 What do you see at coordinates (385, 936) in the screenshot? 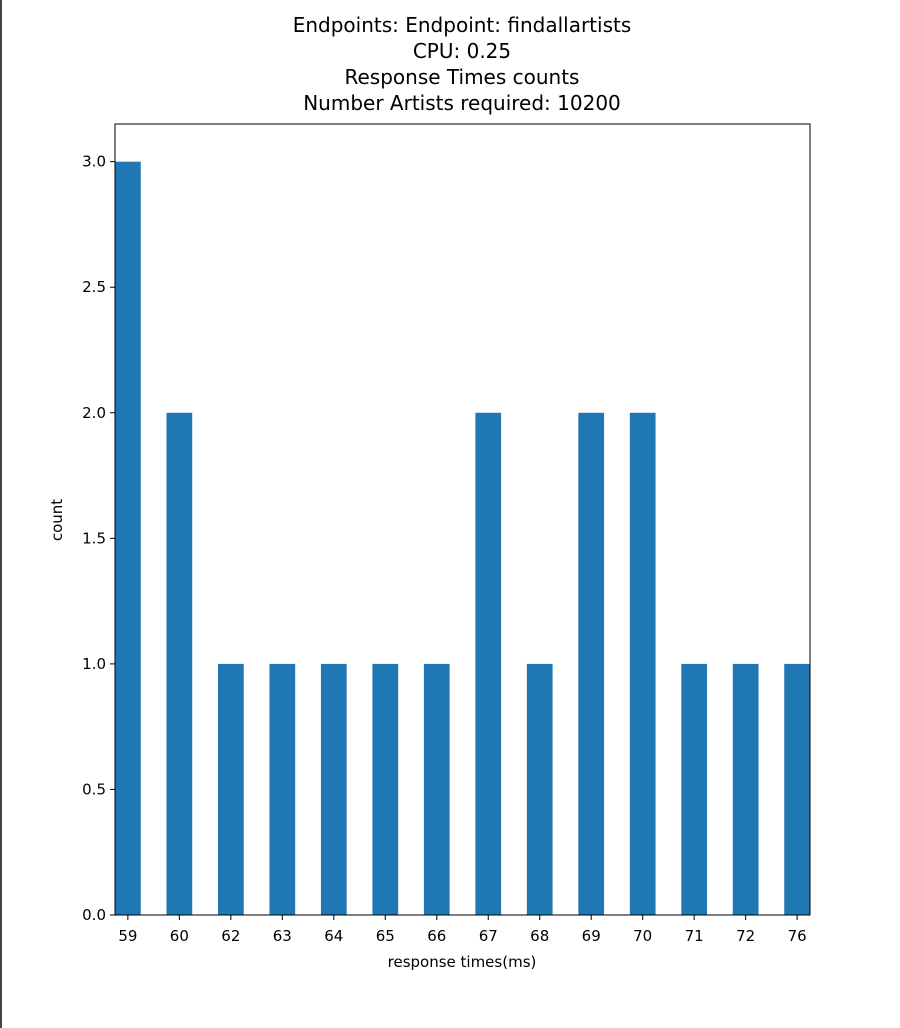
I see `x-tick-label: 65` at bounding box center [385, 936].